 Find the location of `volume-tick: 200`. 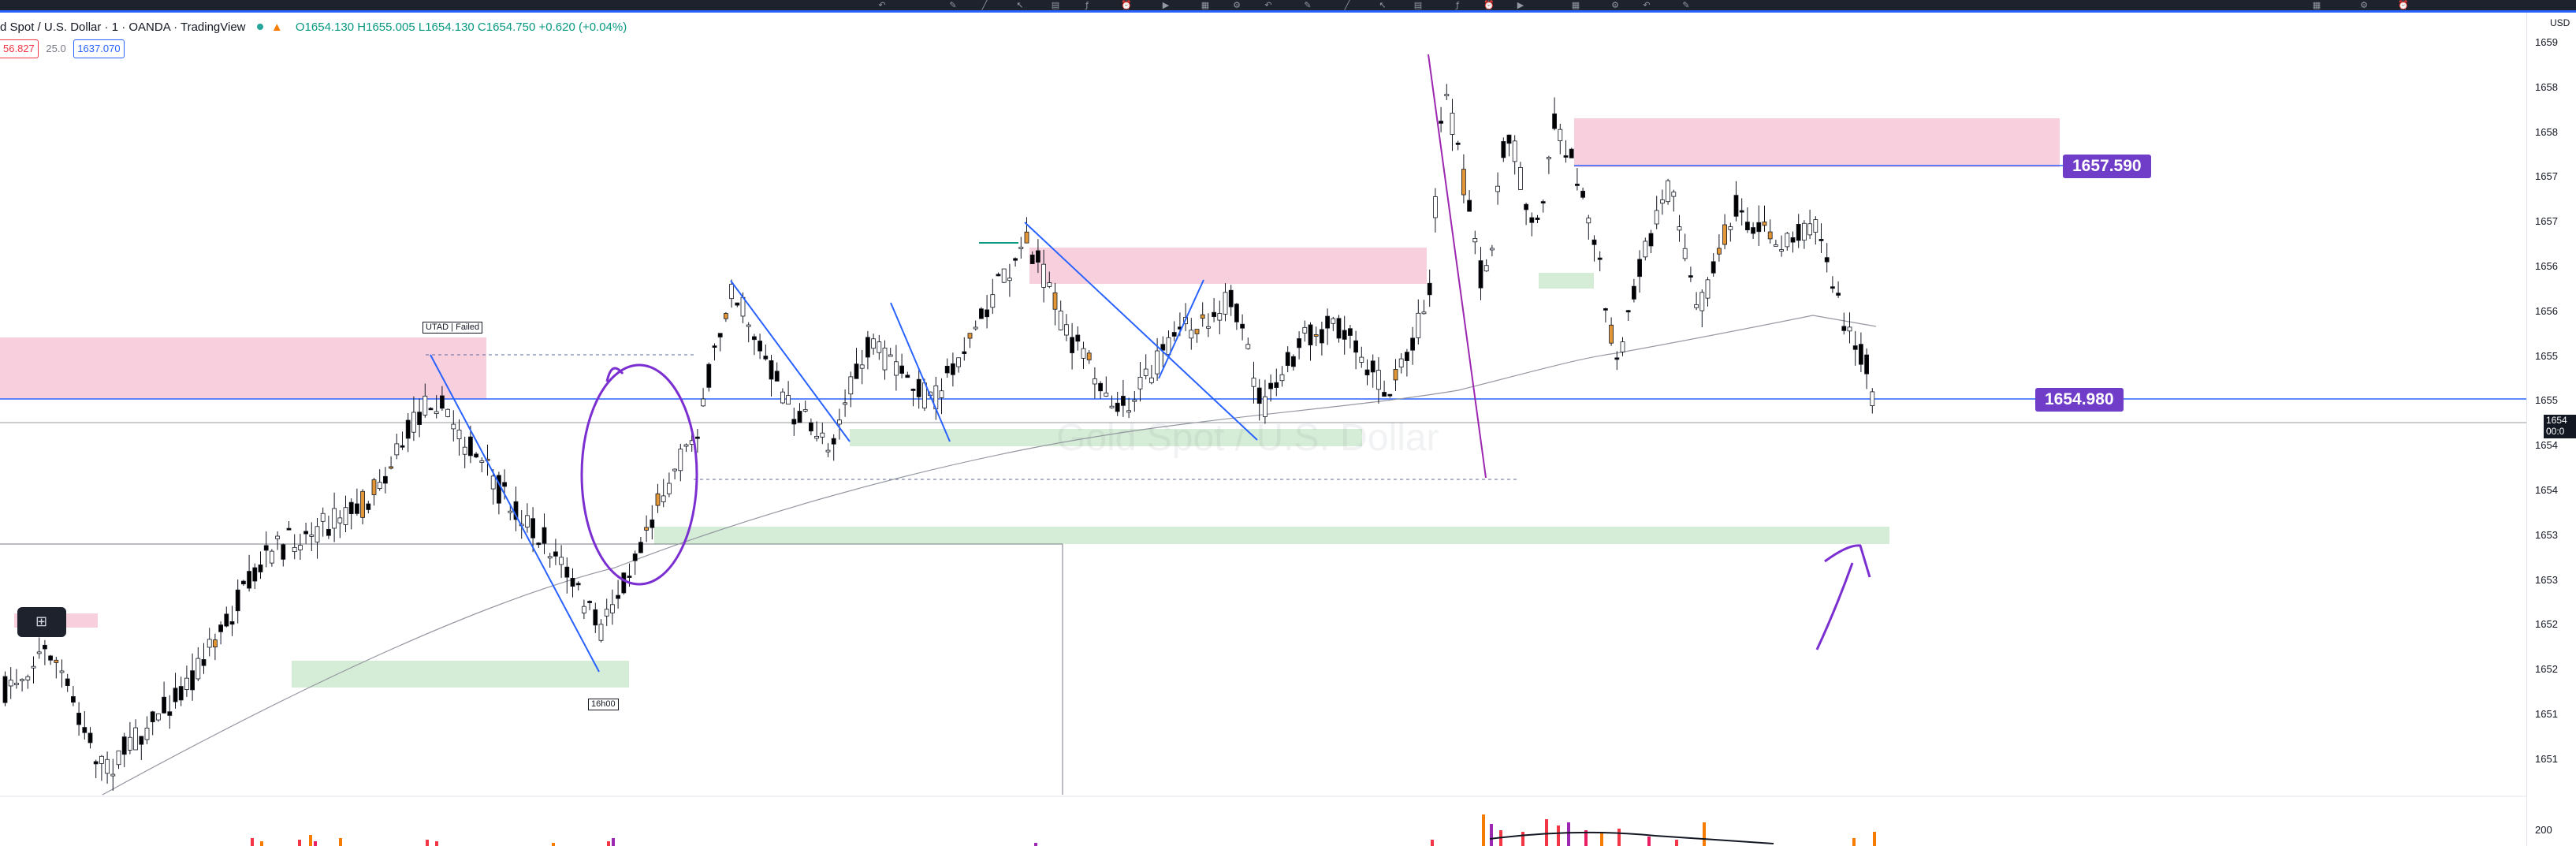

volume-tick: 200 is located at coordinates (2543, 830).